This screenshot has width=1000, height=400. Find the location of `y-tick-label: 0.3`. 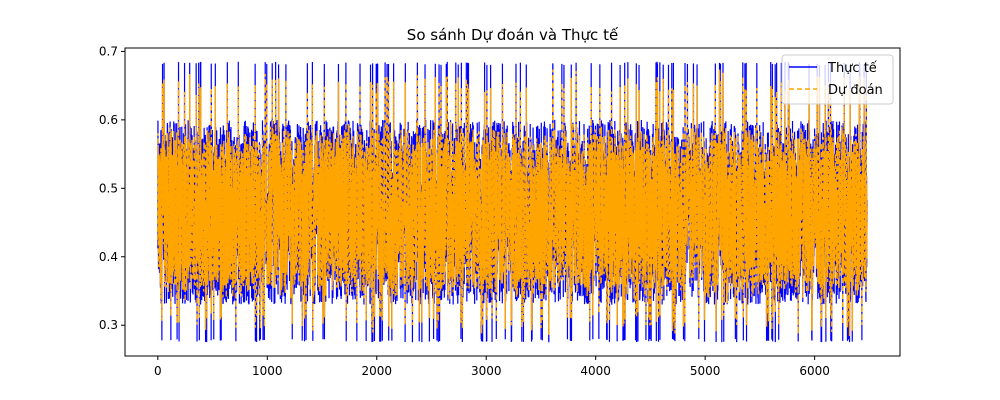

y-tick-label: 0.3 is located at coordinates (108, 325).